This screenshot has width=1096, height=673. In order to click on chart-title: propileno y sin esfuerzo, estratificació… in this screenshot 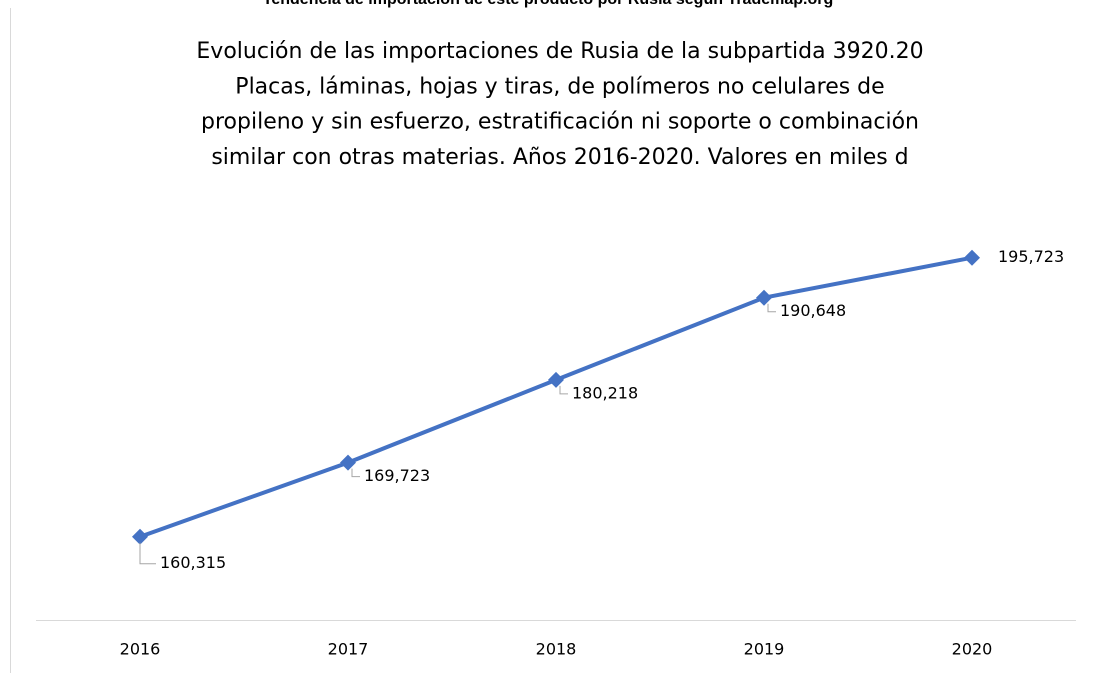, I will do `click(560, 122)`.